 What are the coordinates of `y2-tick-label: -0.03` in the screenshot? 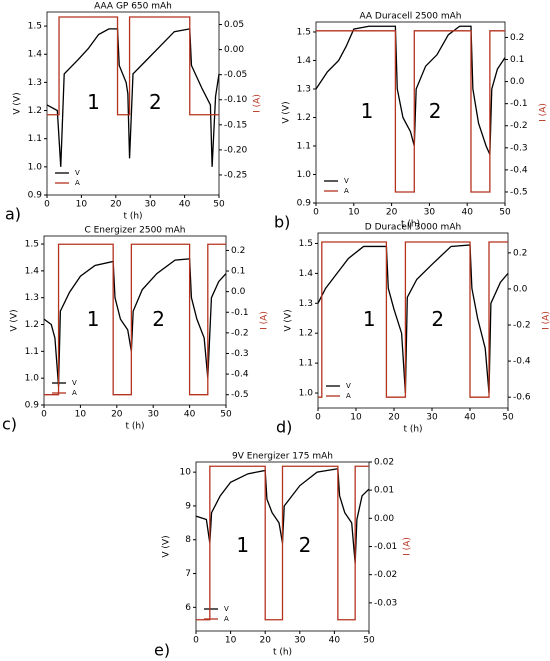 It's located at (385, 603).